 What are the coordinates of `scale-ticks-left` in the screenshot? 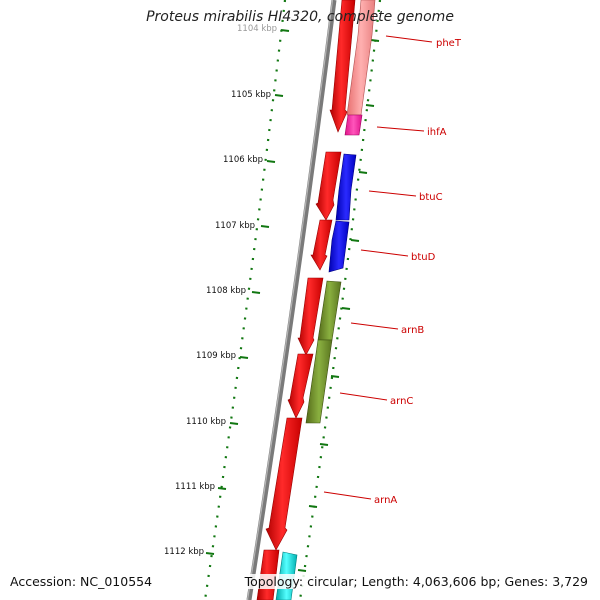 It's located at (247, 292).